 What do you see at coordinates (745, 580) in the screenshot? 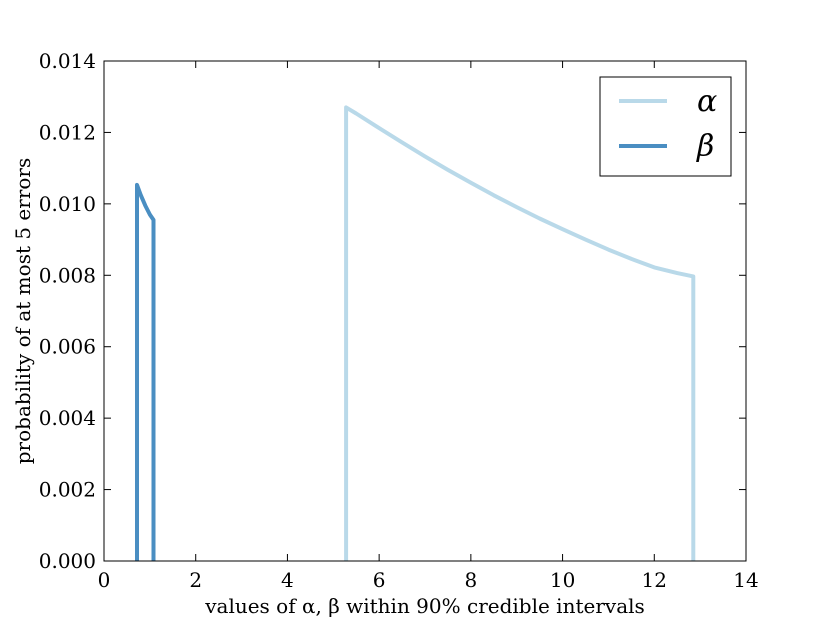
I see `x-tick-label: 14` at bounding box center [745, 580].